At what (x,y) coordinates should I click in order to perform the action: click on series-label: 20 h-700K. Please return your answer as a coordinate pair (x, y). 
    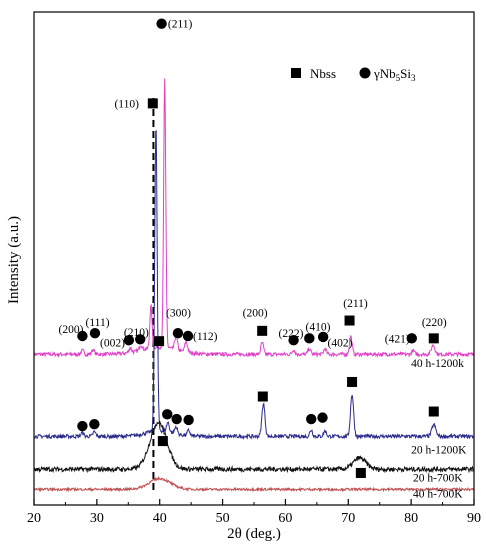
    Looking at the image, I should click on (438, 479).